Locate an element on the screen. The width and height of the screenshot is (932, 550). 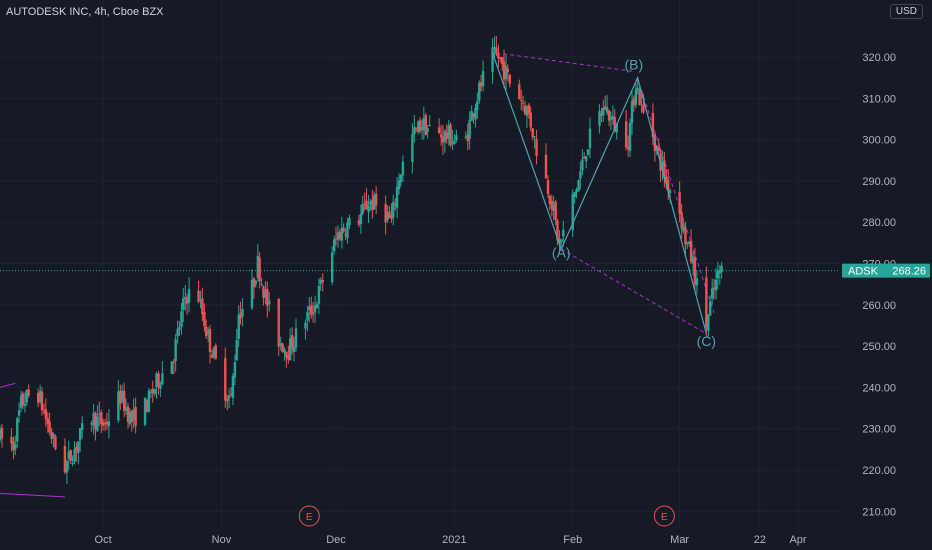
price-tick-label: 290.00 is located at coordinates (879, 182).